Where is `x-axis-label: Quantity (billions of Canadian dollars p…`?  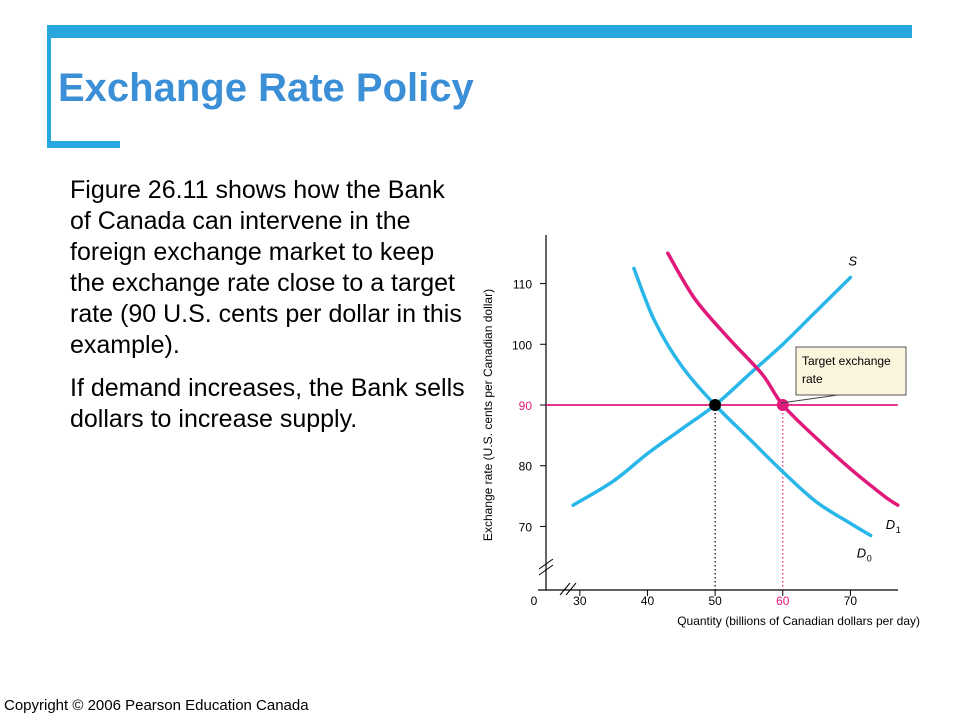 x-axis-label: Quantity (billions of Canadian dollars p… is located at coordinates (798, 621).